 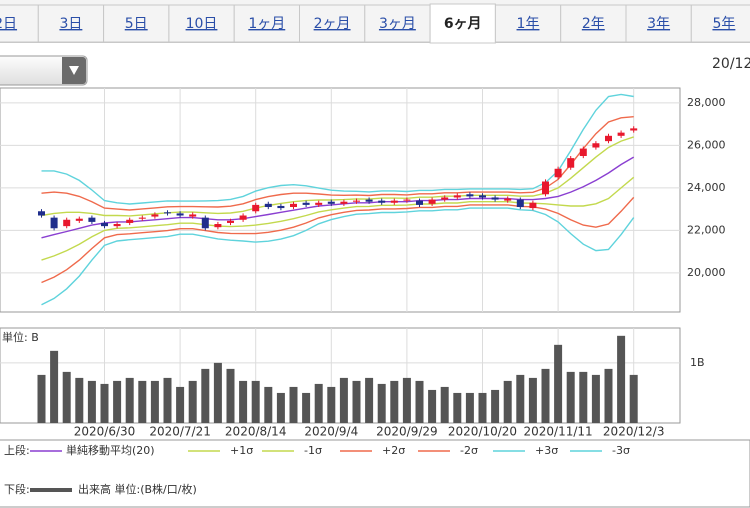 I want to click on tab-label: 5日, so click(x=136, y=24).